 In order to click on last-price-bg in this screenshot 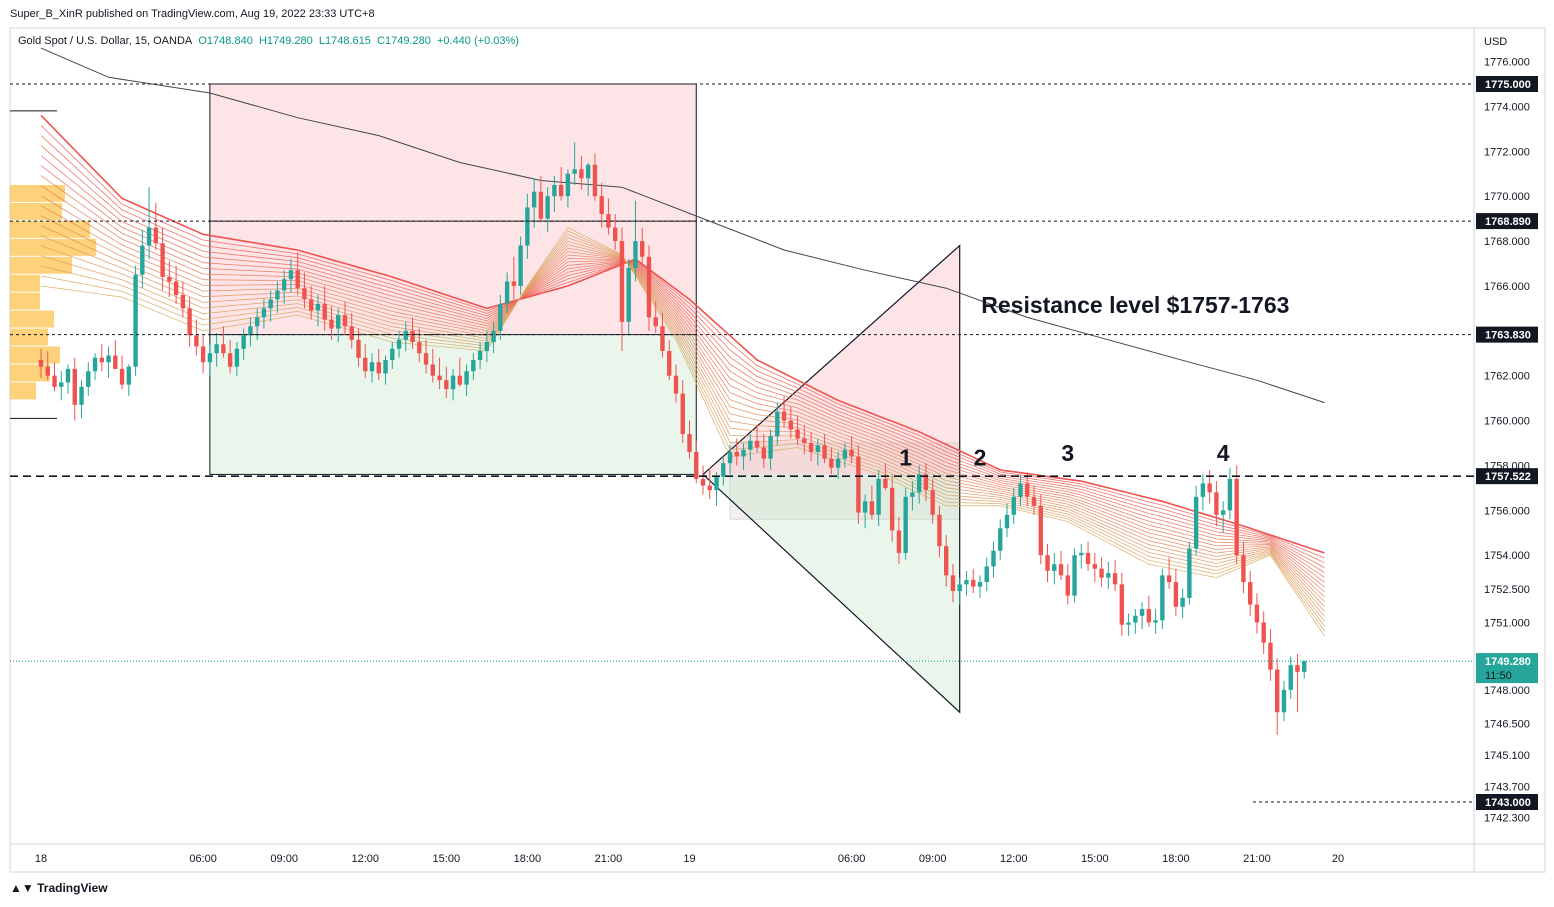, I will do `click(1507, 668)`.